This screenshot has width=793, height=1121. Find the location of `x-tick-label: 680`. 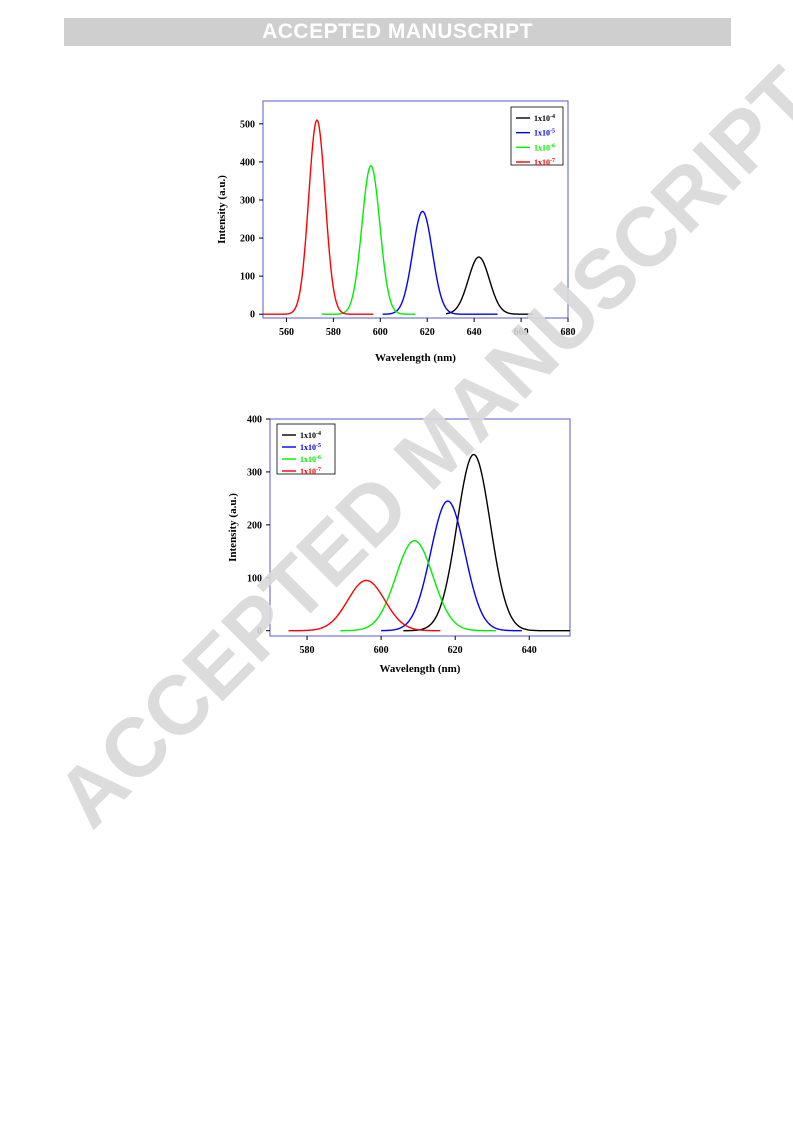

x-tick-label: 680 is located at coordinates (568, 332).